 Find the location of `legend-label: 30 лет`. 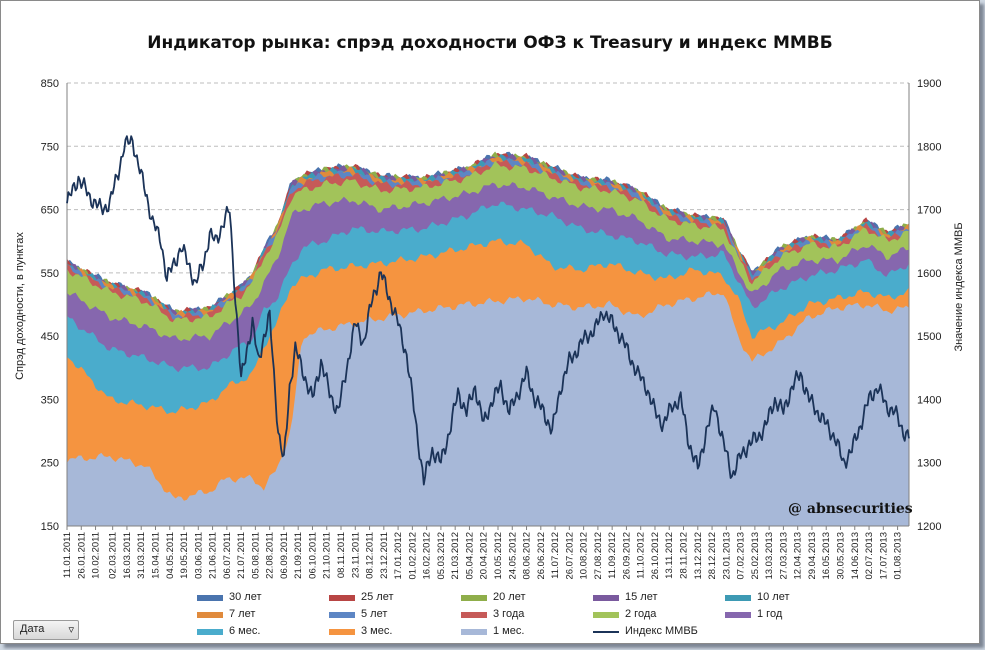

legend-label: 30 лет is located at coordinates (245, 597).